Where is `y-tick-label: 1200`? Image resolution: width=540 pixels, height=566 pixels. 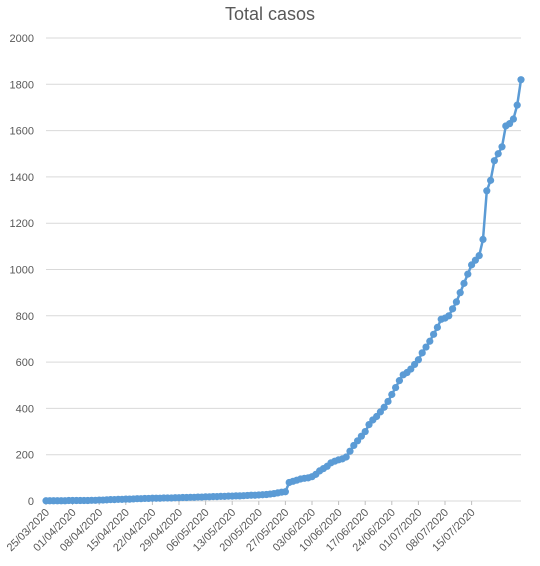
y-tick-label: 1200 is located at coordinates (22, 224).